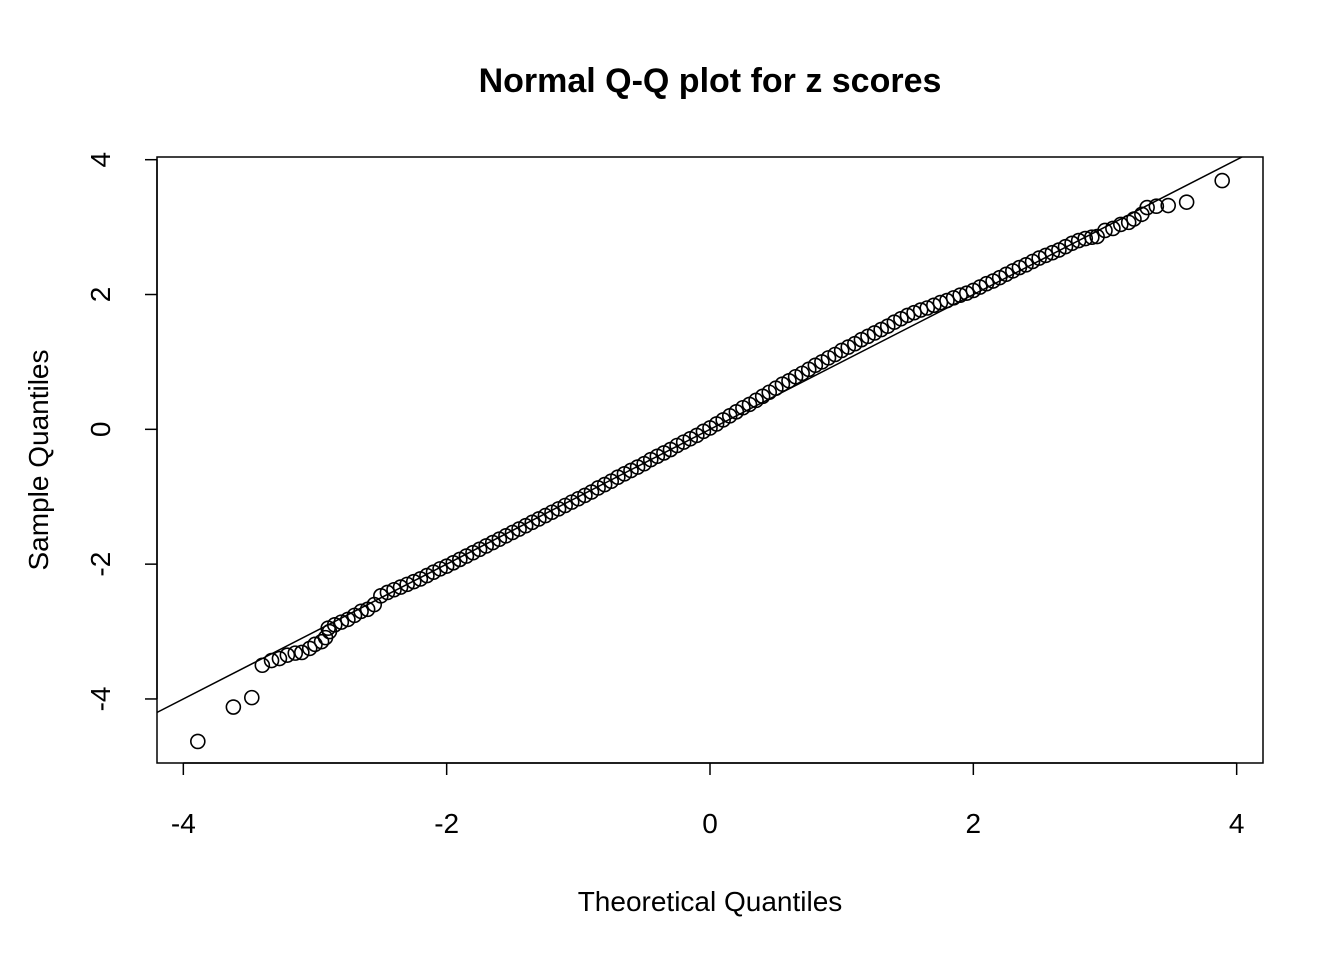 The width and height of the screenshot is (1344, 965). What do you see at coordinates (183, 823) in the screenshot?
I see `x-tick-label: -4` at bounding box center [183, 823].